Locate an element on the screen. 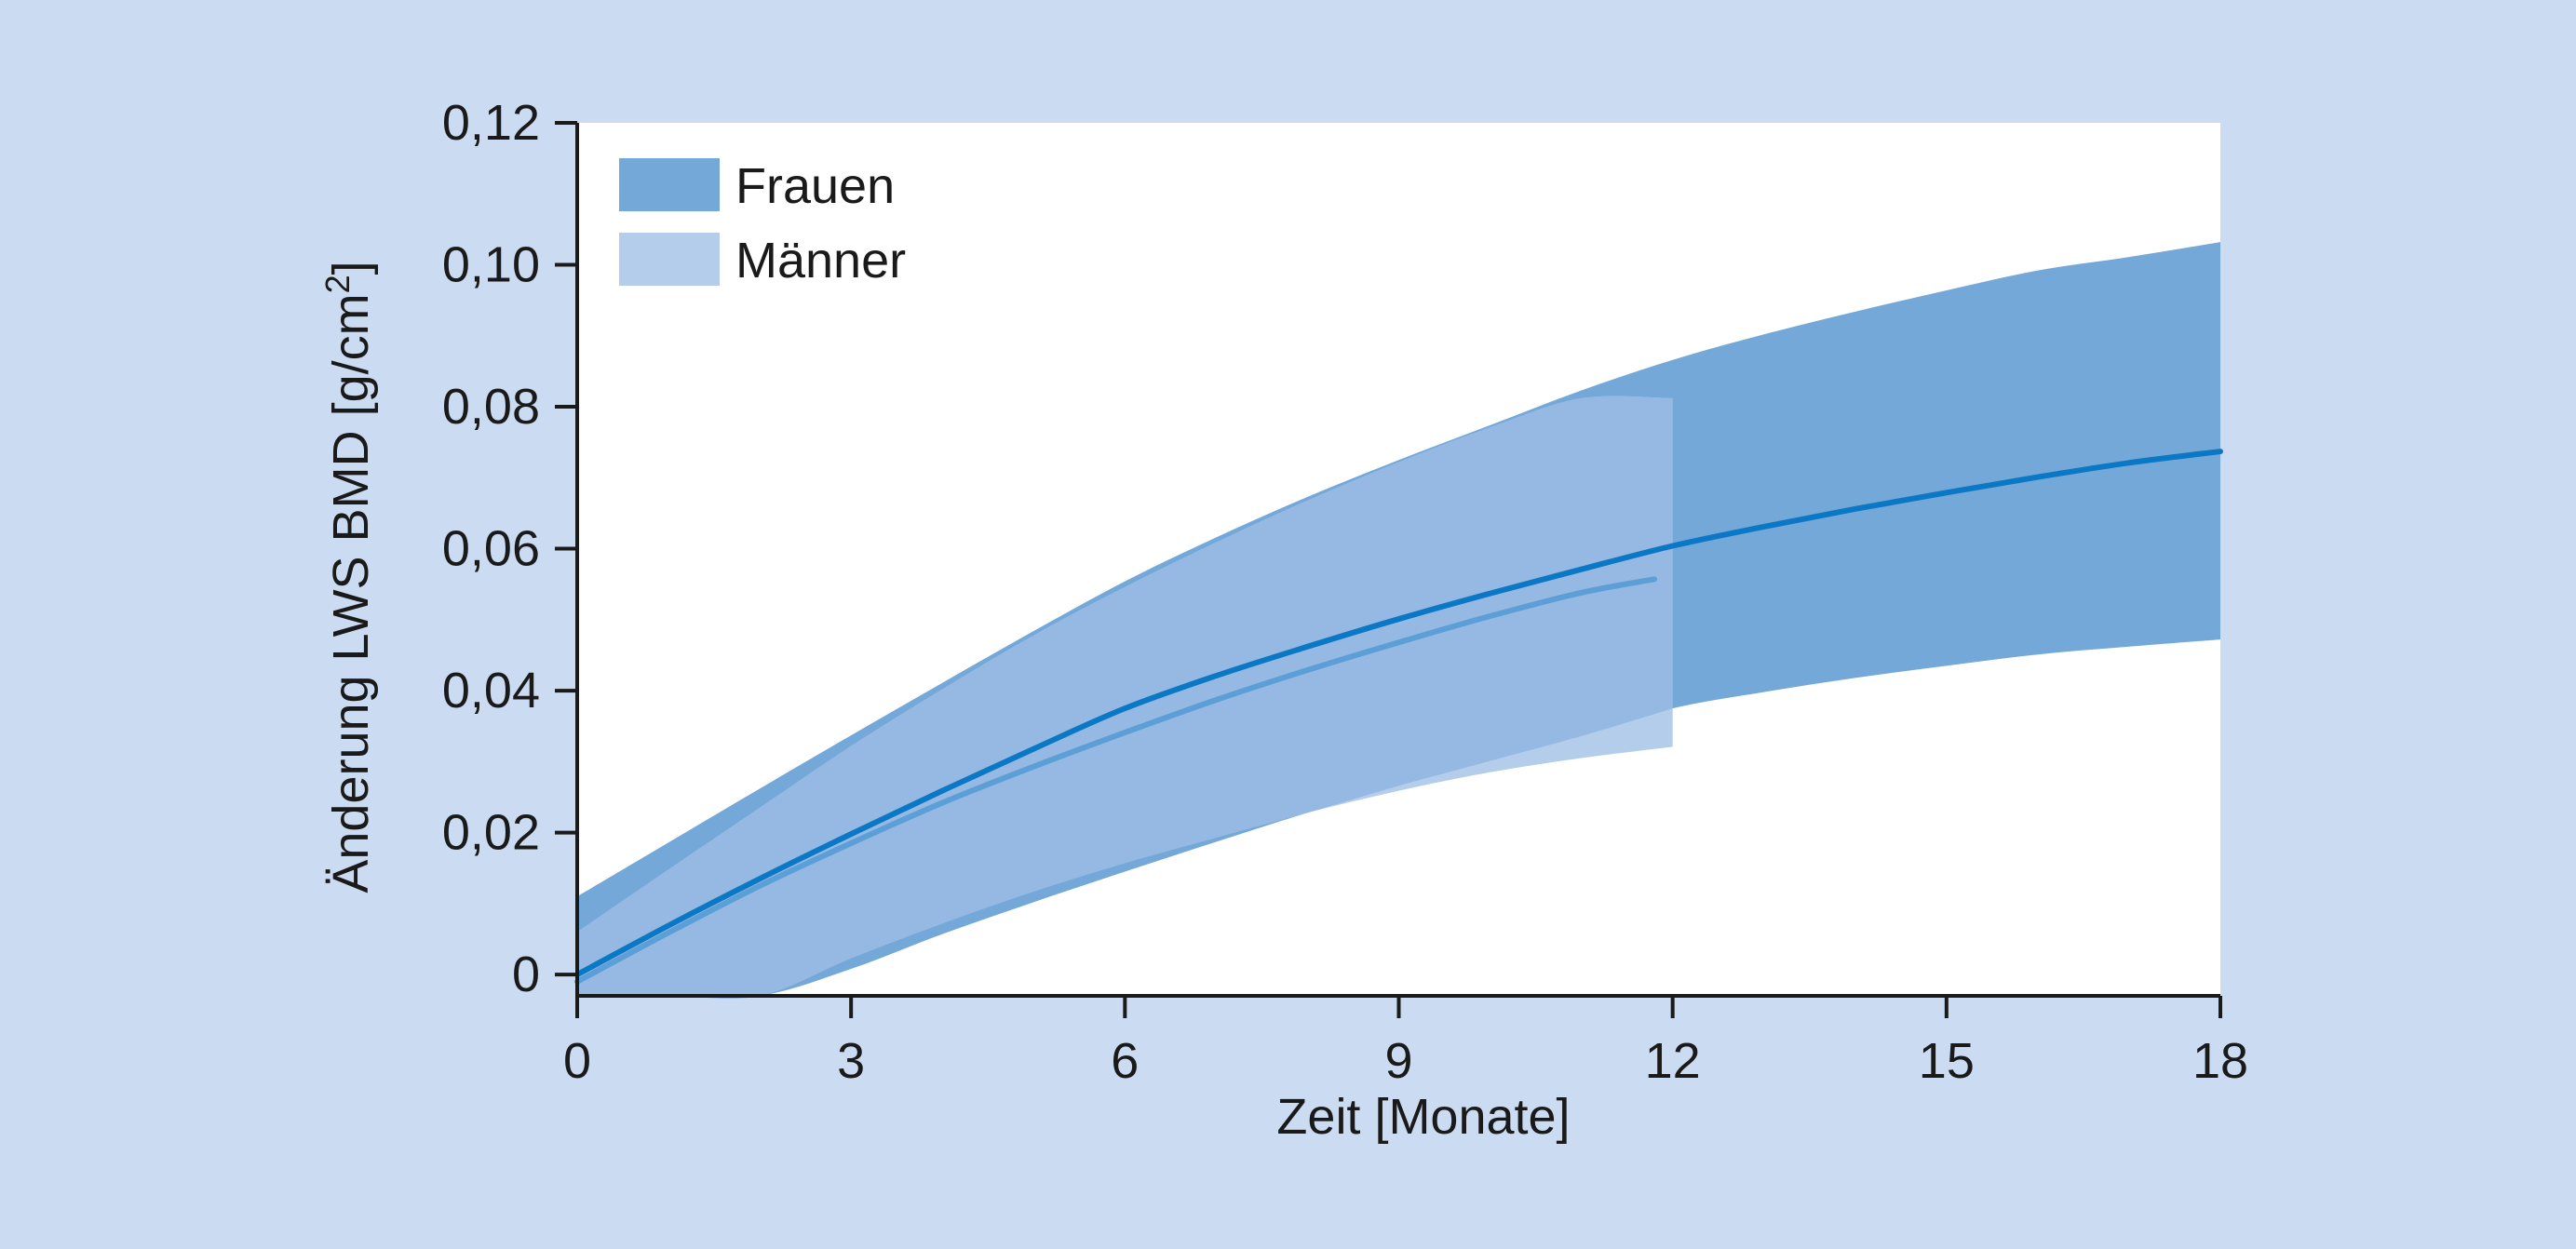 This screenshot has height=1249, width=2576. legend-swatch-frauen is located at coordinates (669, 184).